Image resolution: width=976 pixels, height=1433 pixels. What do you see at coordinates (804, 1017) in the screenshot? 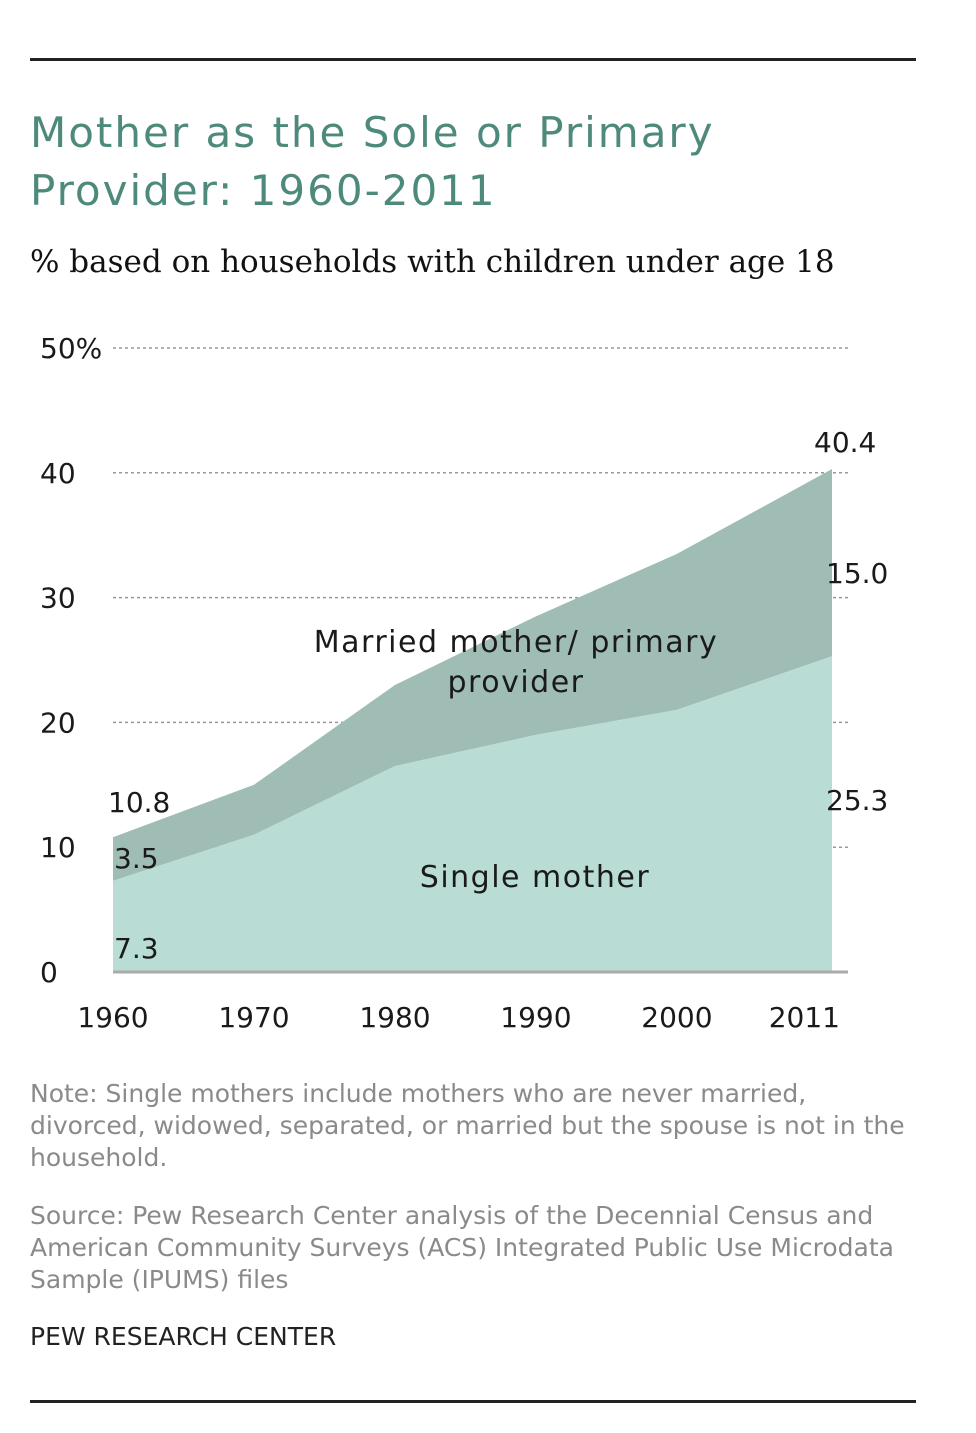
I see `x-tick-label-2011: 2011` at bounding box center [804, 1017].